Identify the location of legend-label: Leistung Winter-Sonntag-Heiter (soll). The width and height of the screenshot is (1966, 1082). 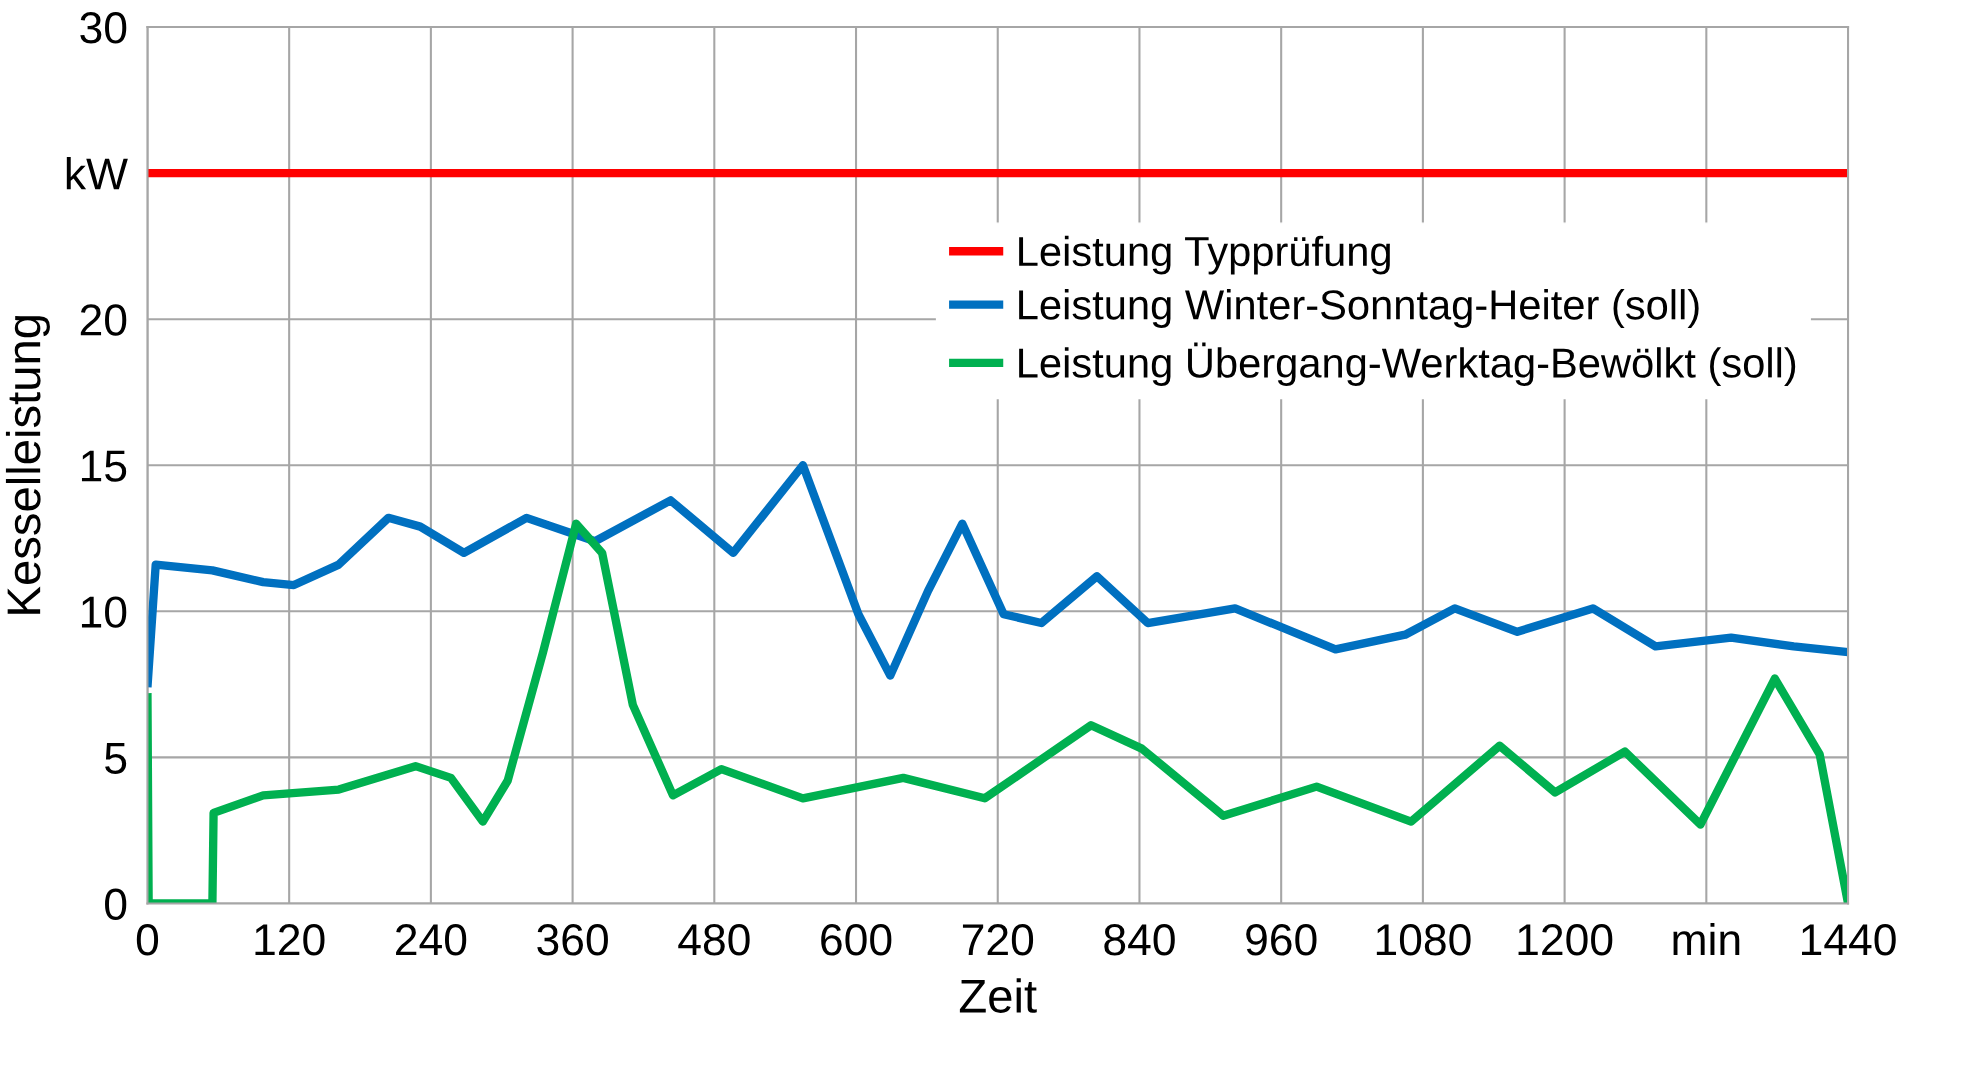
(1359, 308).